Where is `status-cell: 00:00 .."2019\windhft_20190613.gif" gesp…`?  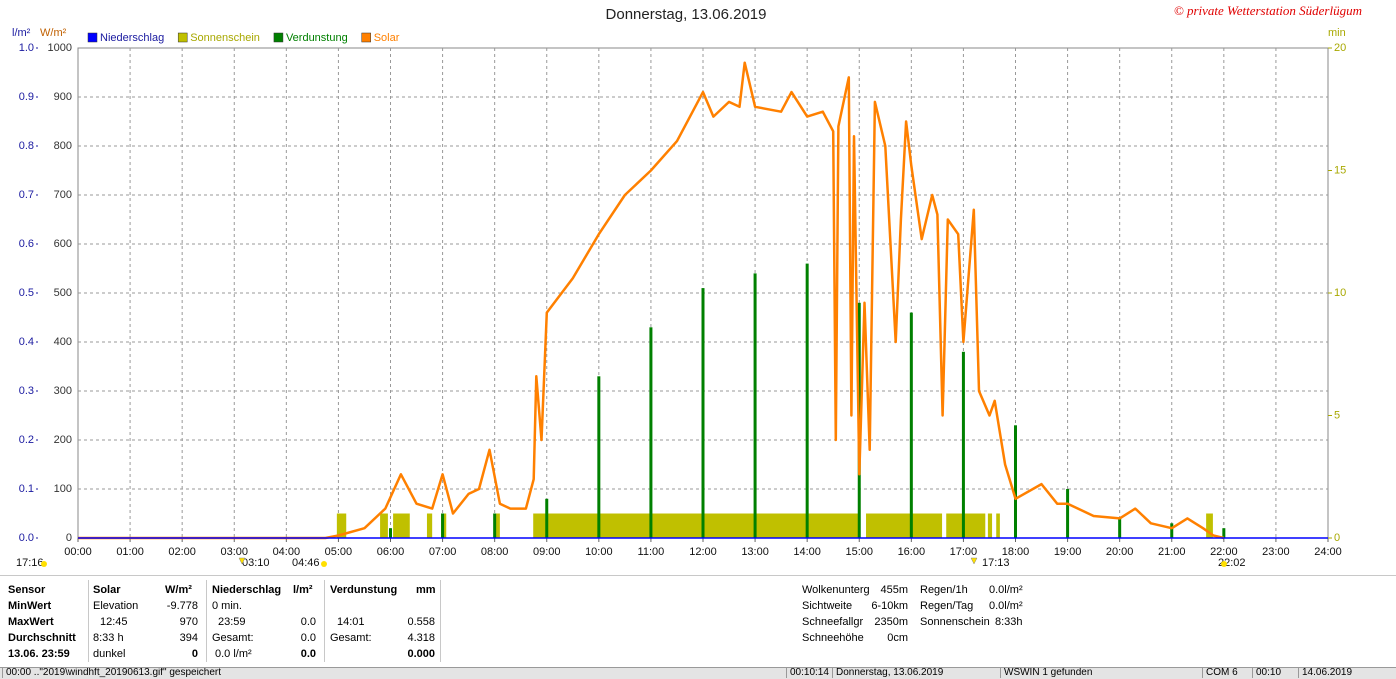 status-cell: 00:00 .."2019\windhft_20190613.gif" gesp… is located at coordinates (392, 673).